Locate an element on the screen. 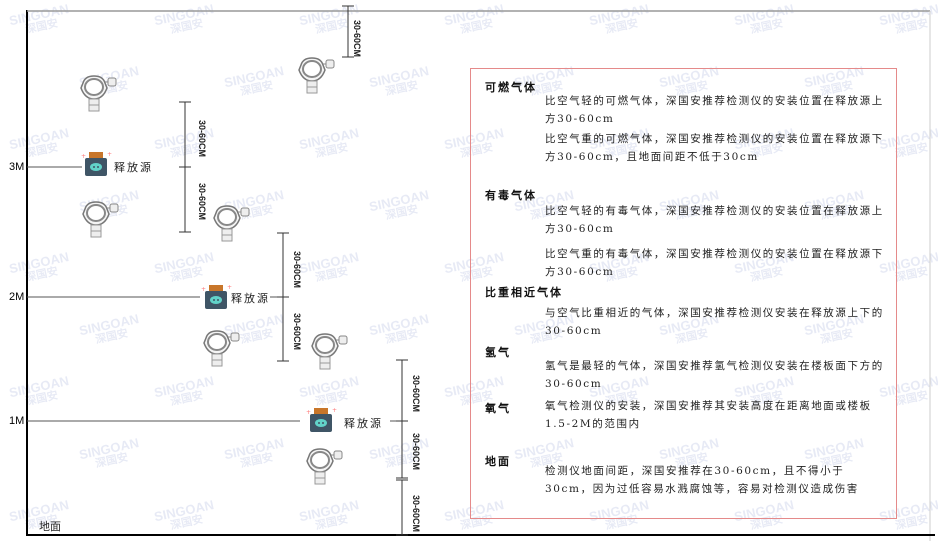 Image resolution: width=938 pixels, height=541 pixels. source-label-3m: 释放源 is located at coordinates (133, 167).